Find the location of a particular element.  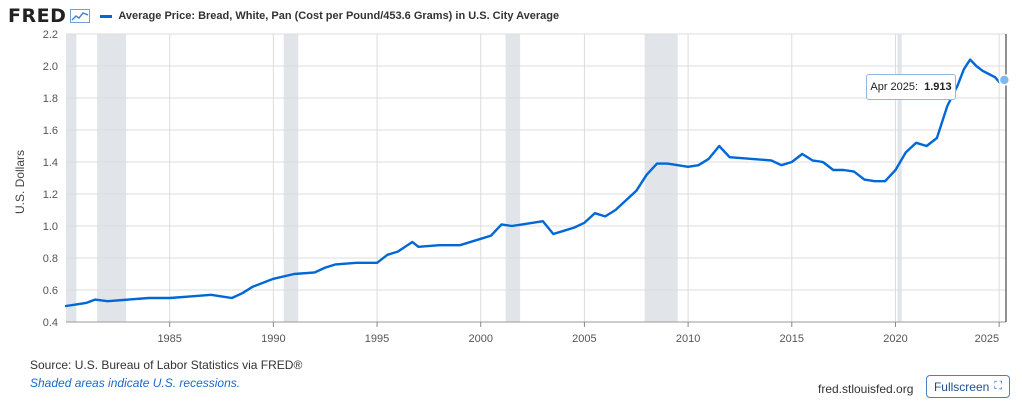

fred-url: fred.stlouisfed.org is located at coordinates (866, 389).